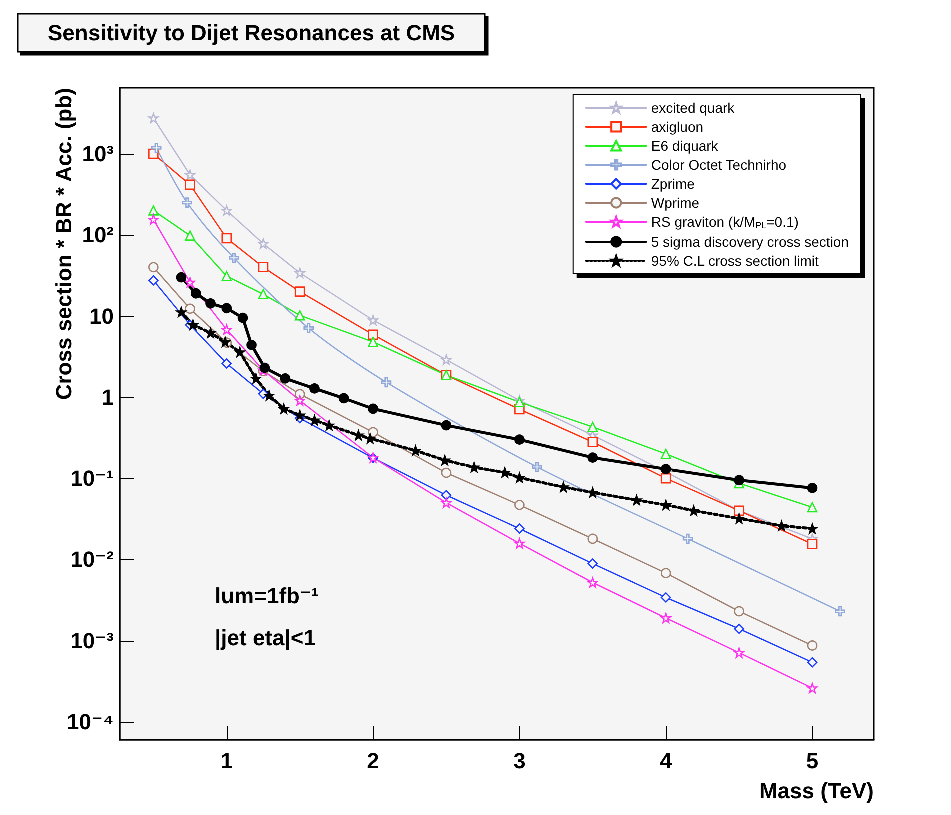 This screenshot has width=951, height=815. What do you see at coordinates (719, 165) in the screenshot?
I see `legend-label: Color Octet Technirho` at bounding box center [719, 165].